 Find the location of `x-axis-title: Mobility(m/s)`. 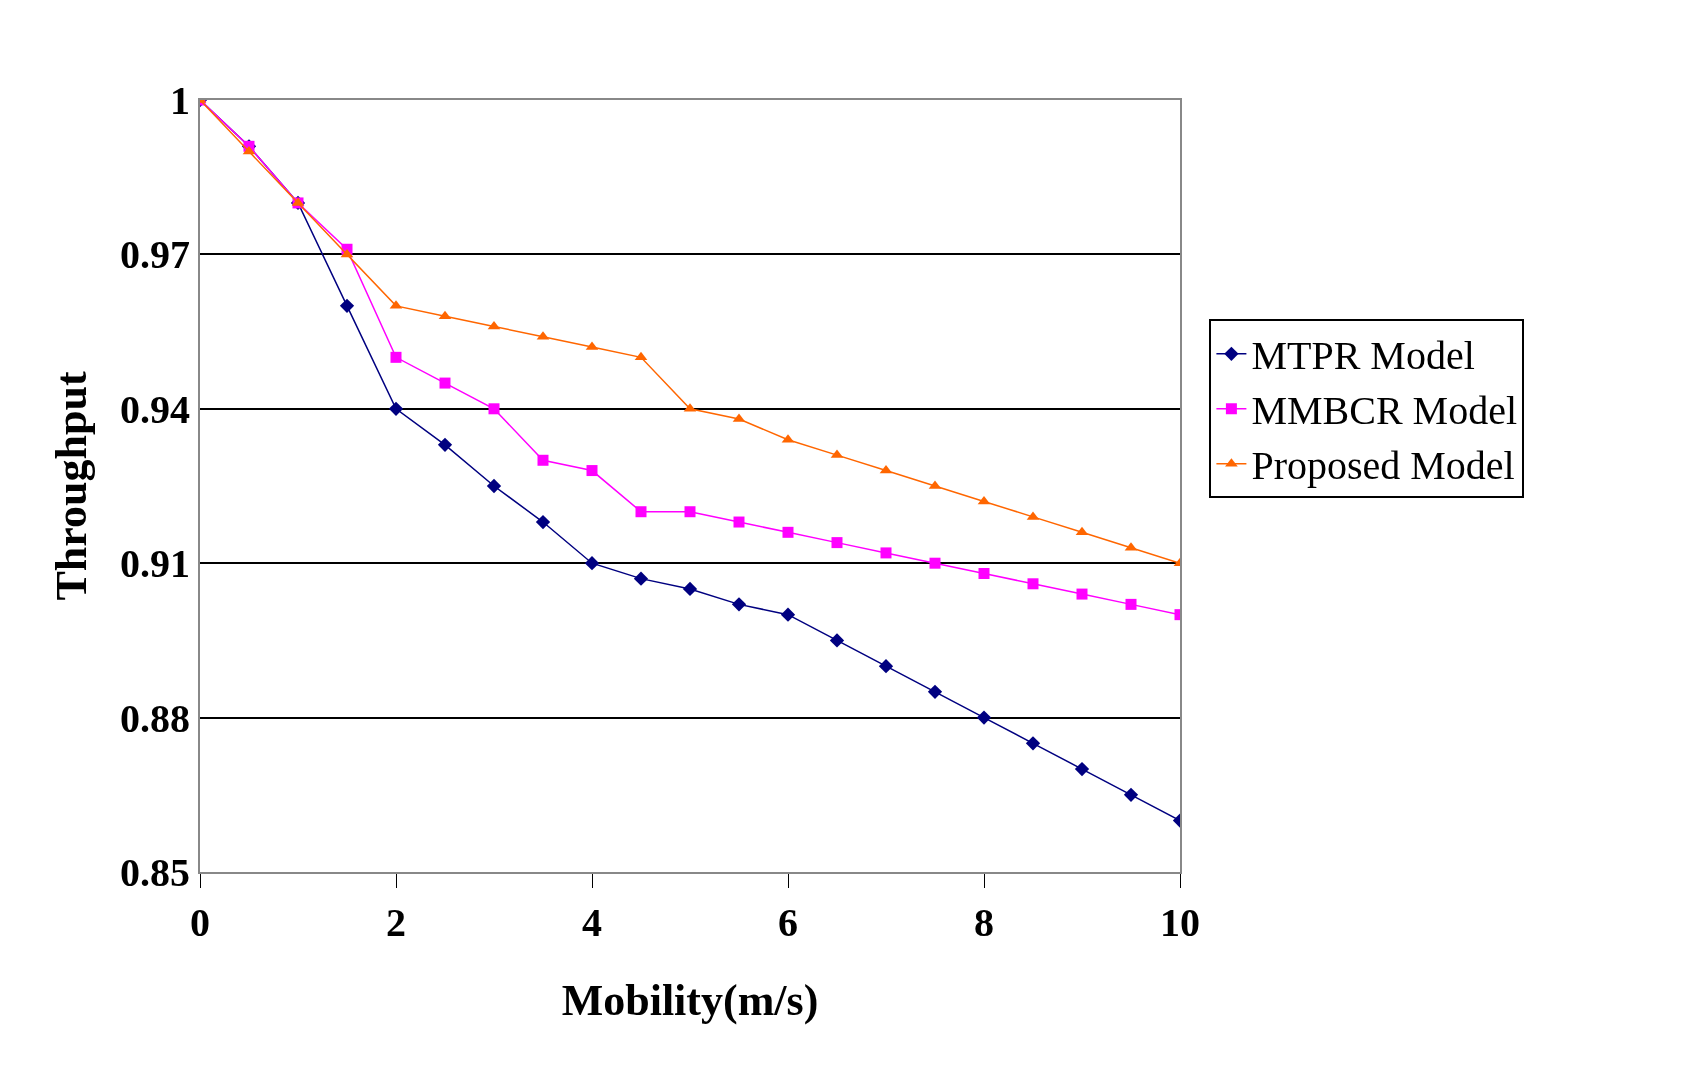

x-axis-title: Mobility(m/s) is located at coordinates (690, 1000).